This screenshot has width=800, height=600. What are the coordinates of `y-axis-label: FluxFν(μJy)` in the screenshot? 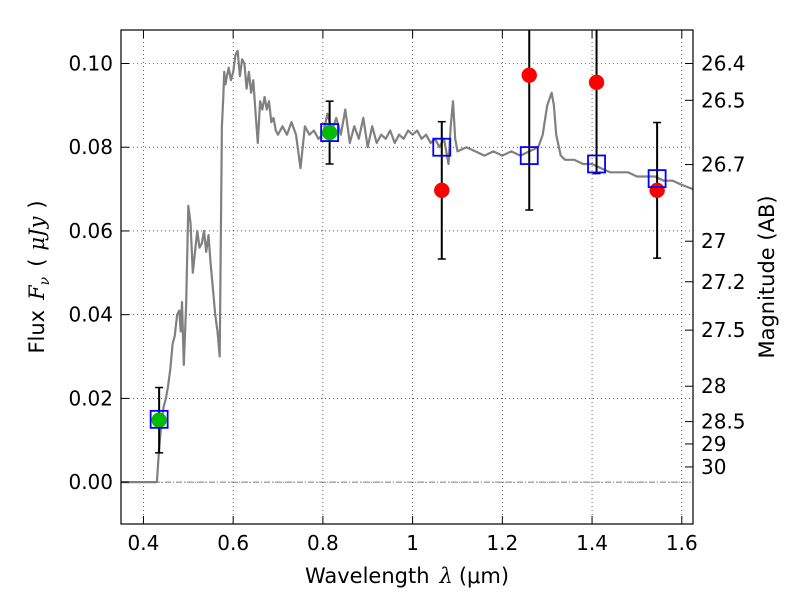 It's located at (39, 276).